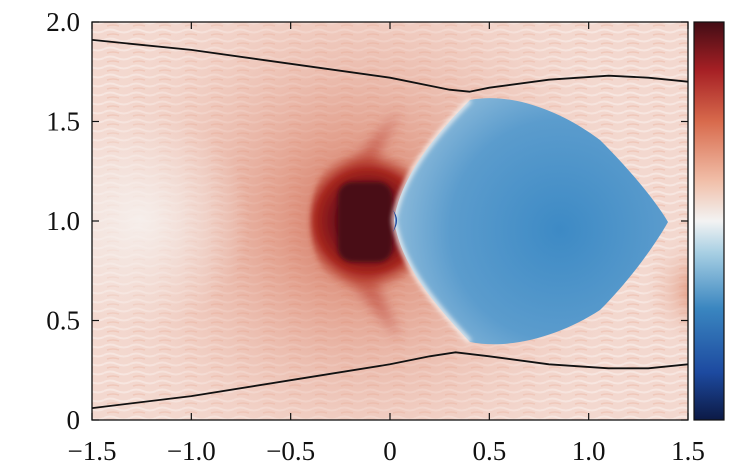 This screenshot has width=732, height=468. I want to click on x-tick-label: 0, so click(390, 451).